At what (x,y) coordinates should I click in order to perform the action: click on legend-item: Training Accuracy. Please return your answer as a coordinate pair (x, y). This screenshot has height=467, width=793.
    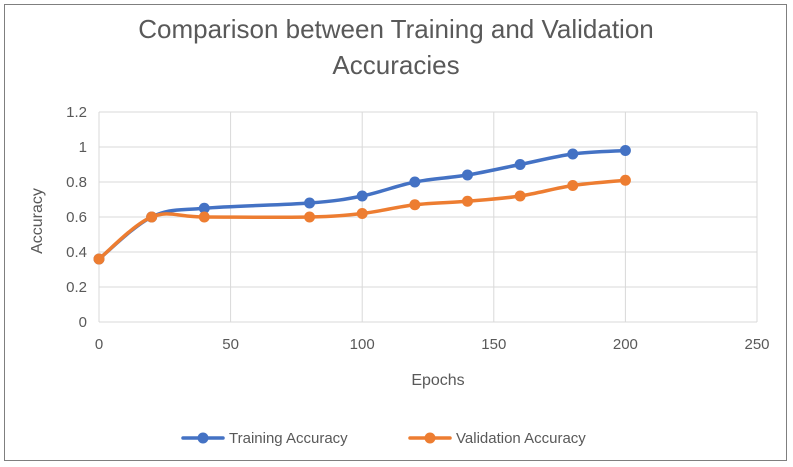
    Looking at the image, I should click on (264, 438).